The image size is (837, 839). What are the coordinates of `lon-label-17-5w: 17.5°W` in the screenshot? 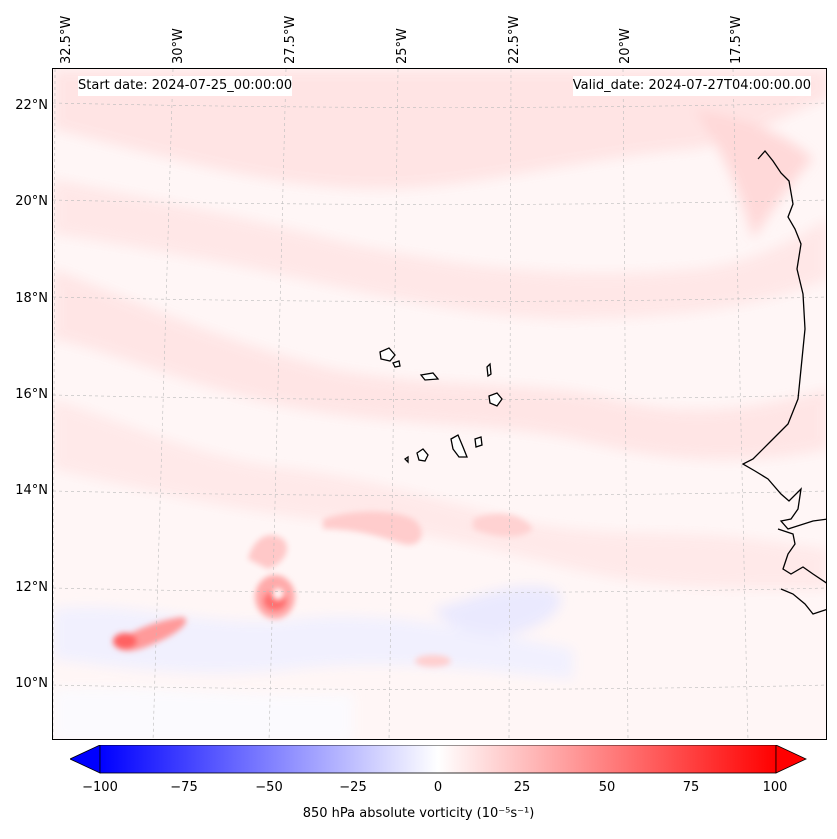 It's located at (736, 39).